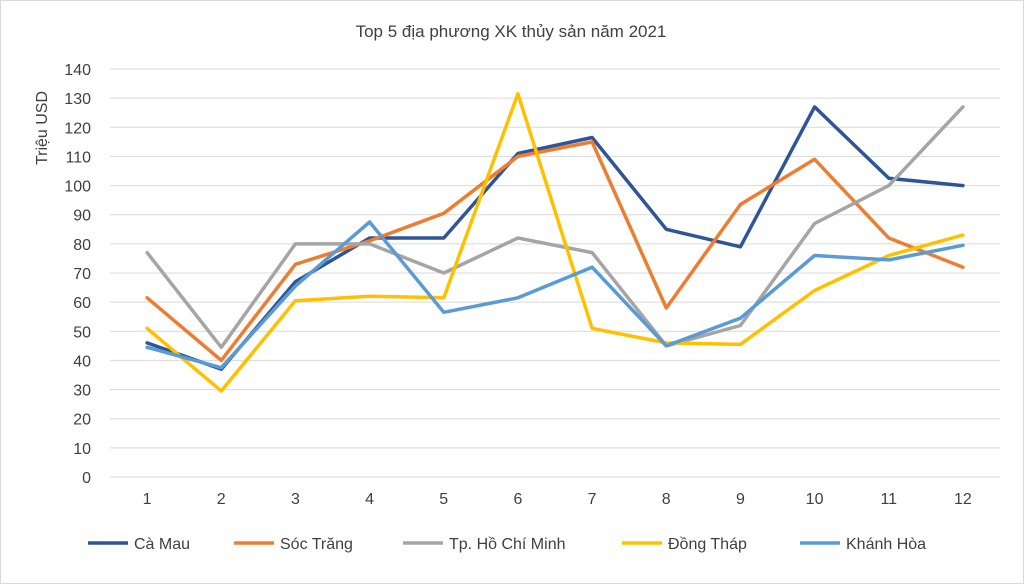  I want to click on y-tick-label: 70, so click(82, 274).